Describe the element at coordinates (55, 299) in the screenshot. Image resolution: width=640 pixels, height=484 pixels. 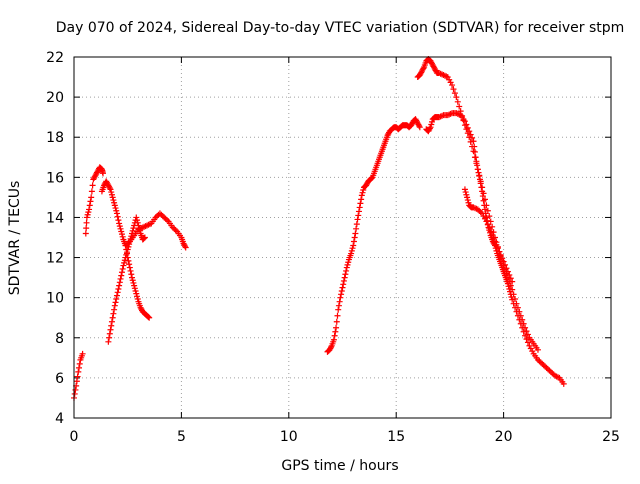
I see `y-tick-label: 10` at that location.